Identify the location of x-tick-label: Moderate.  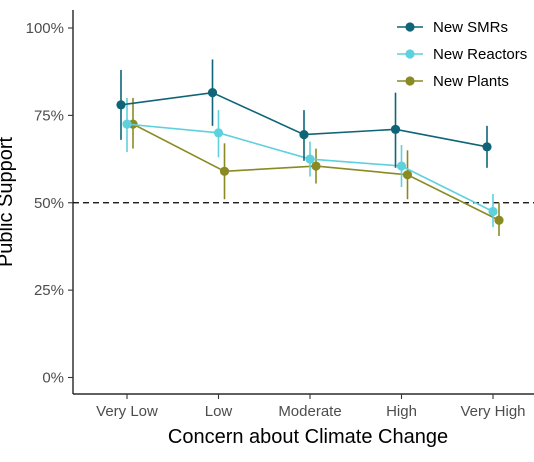
(309, 411).